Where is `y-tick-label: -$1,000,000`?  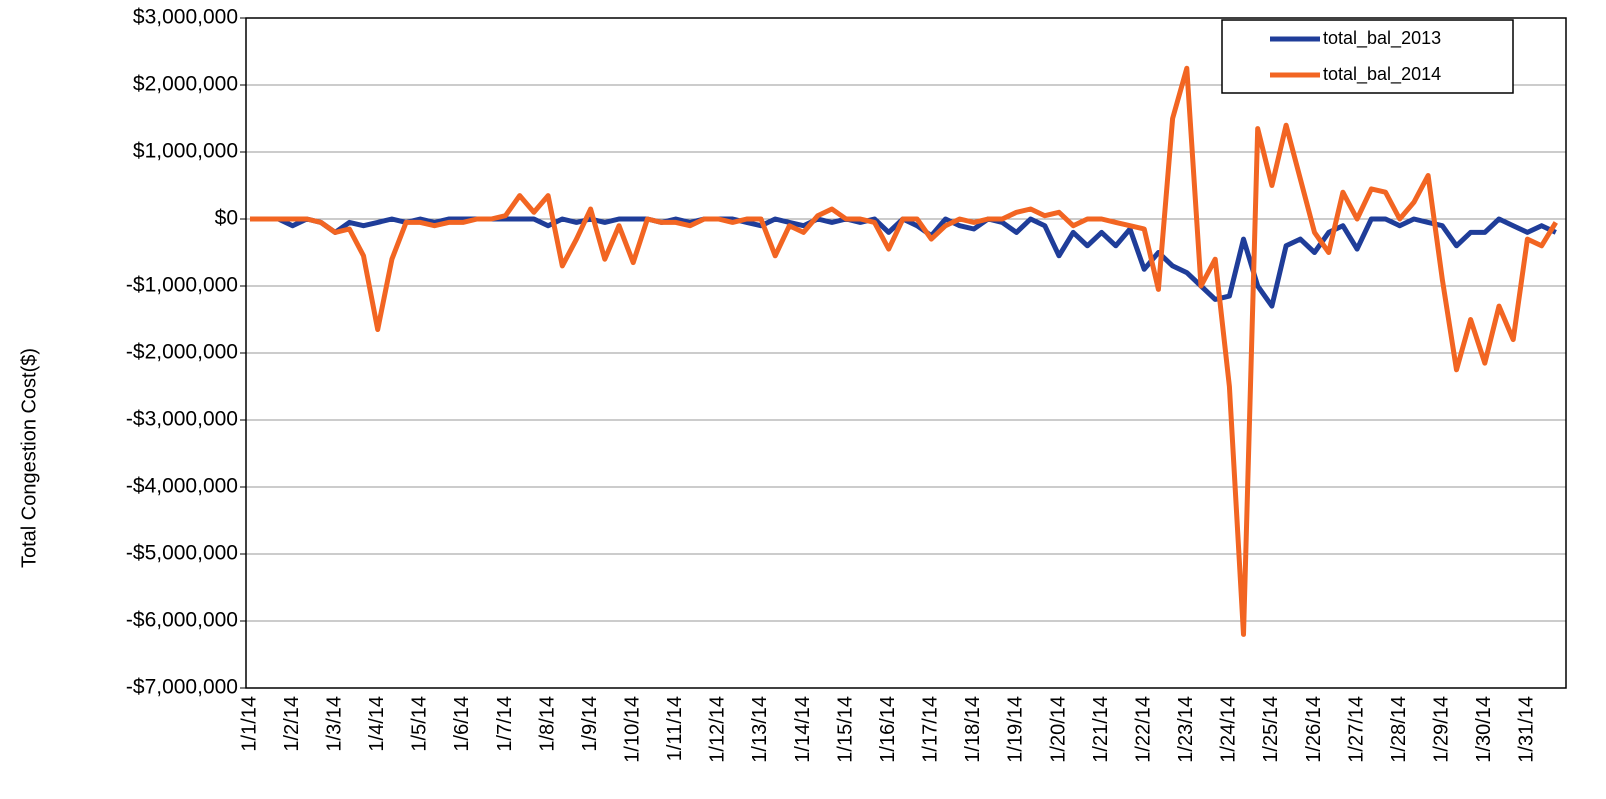 y-tick-label: -$1,000,000 is located at coordinates (182, 285).